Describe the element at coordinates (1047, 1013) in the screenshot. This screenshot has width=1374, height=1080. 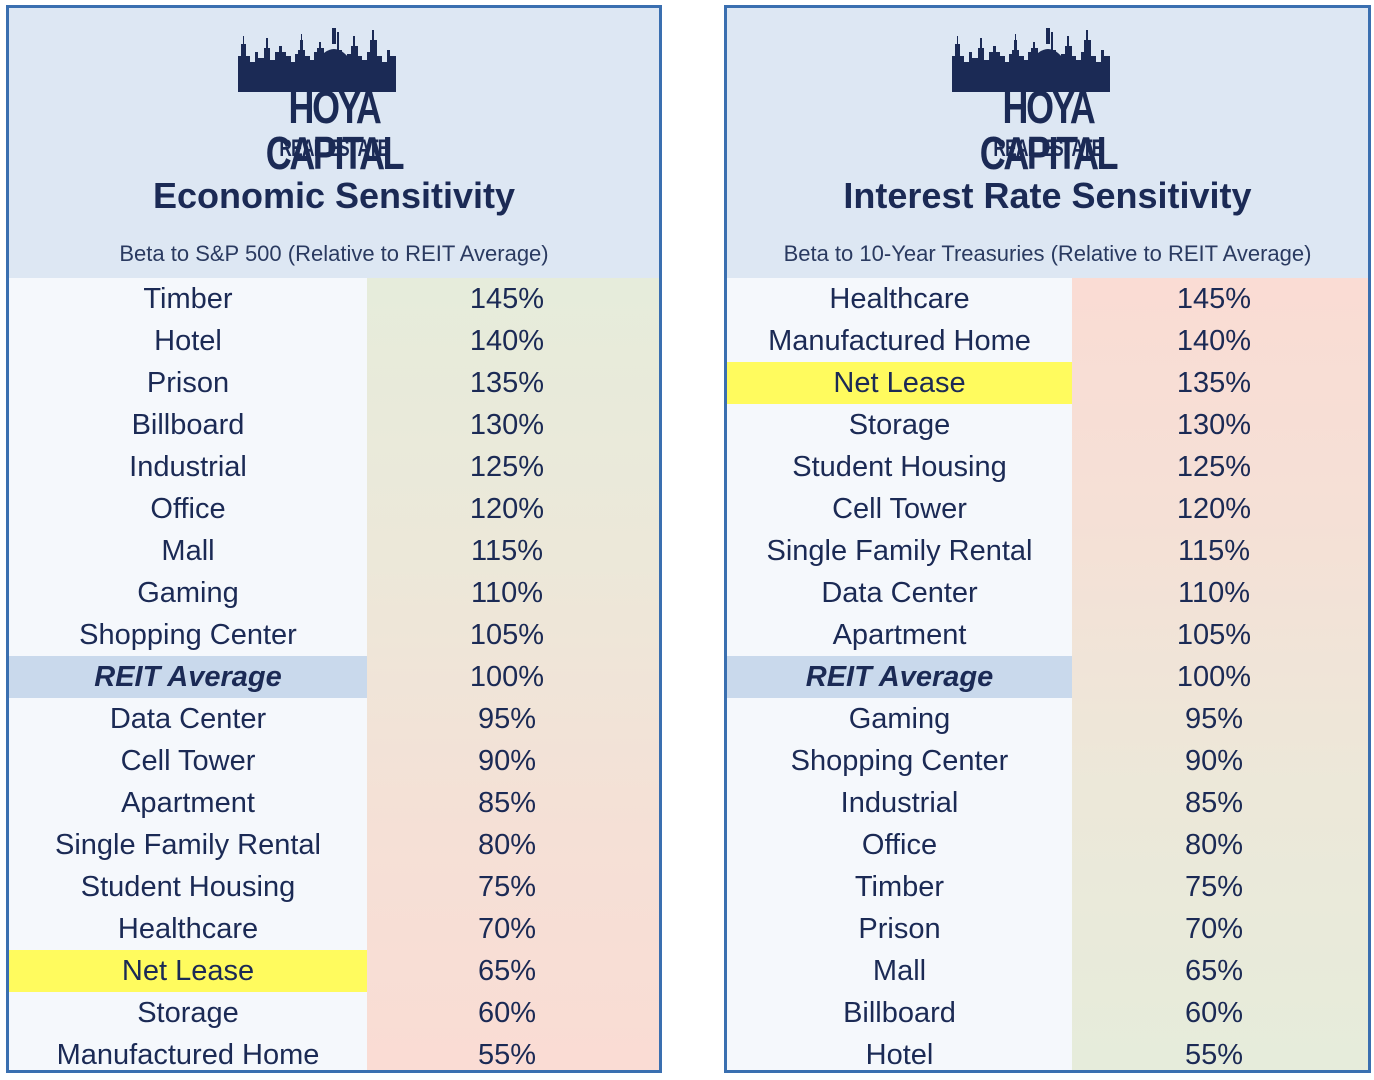
I see `table-row: Billboard 60%` at that location.